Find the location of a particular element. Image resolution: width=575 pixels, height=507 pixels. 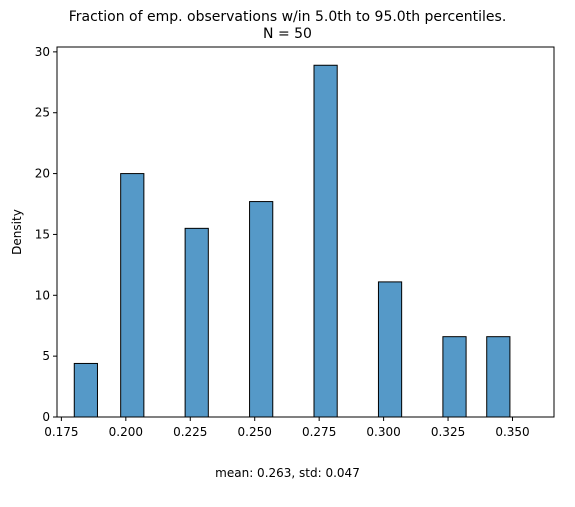

summary-annotation: mean: 0.263, std: 0.047 is located at coordinates (287, 473).